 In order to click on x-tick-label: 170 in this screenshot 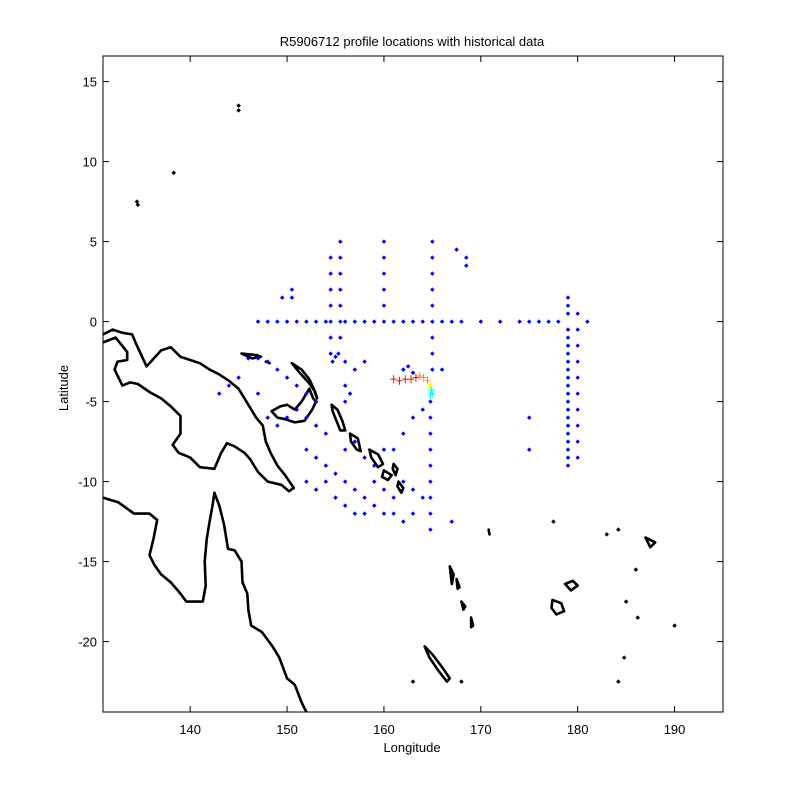, I will do `click(481, 729)`.